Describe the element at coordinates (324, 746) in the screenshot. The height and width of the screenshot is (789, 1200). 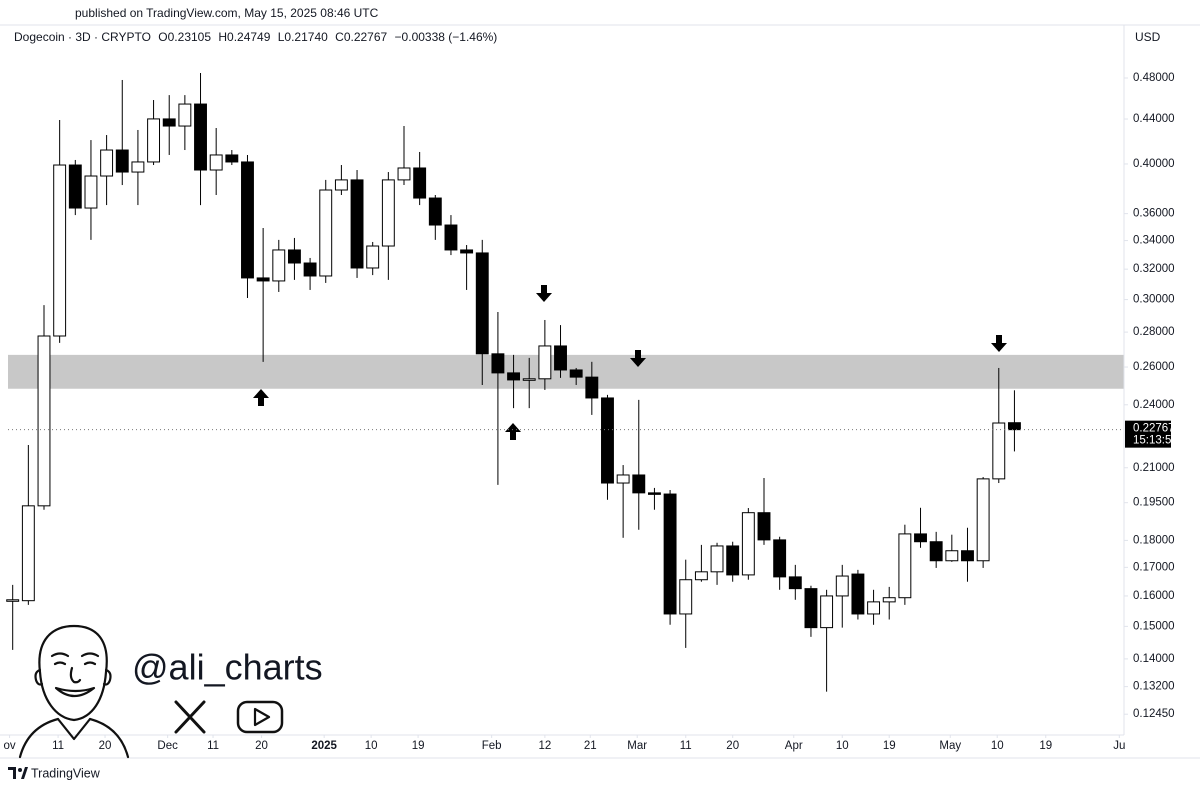
I see `x-tick-label: 2025` at that location.